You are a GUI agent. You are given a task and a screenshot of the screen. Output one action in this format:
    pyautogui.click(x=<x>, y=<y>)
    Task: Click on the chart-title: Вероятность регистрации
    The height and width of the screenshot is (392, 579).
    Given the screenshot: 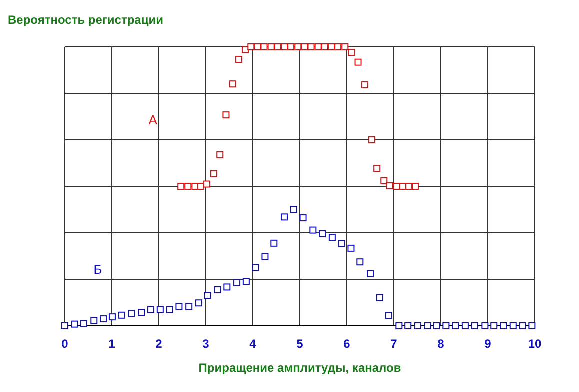 What is the action you would take?
    pyautogui.click(x=86, y=20)
    